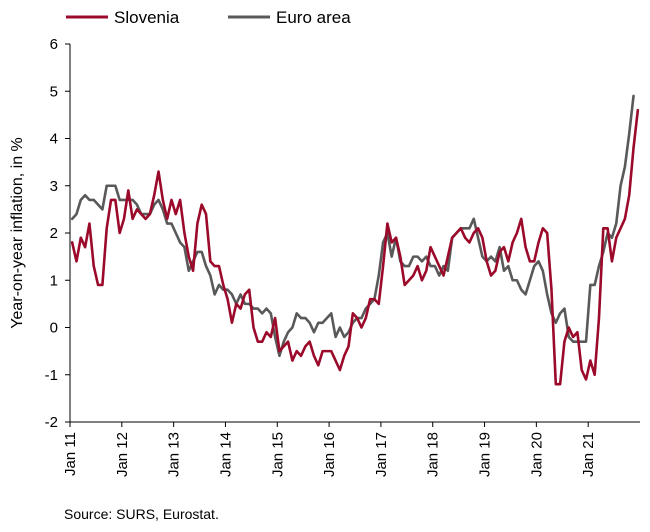  I want to click on x-tick-label: Jan 12, so click(122, 454).